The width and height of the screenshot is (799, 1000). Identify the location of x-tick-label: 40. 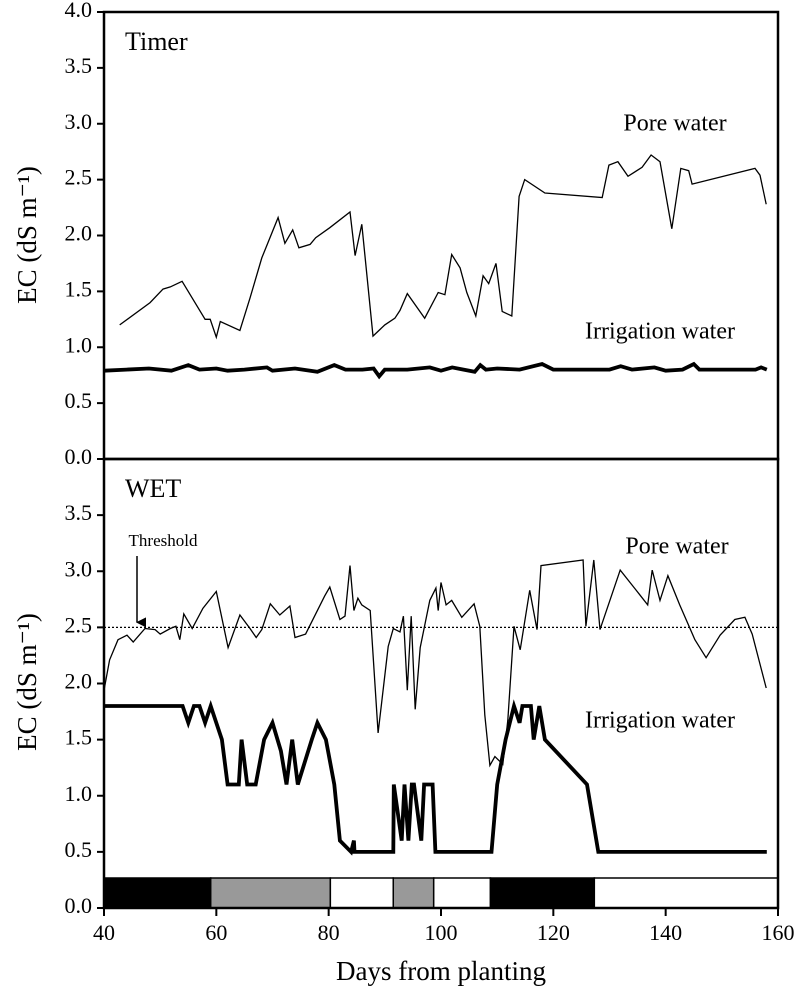
(104, 932).